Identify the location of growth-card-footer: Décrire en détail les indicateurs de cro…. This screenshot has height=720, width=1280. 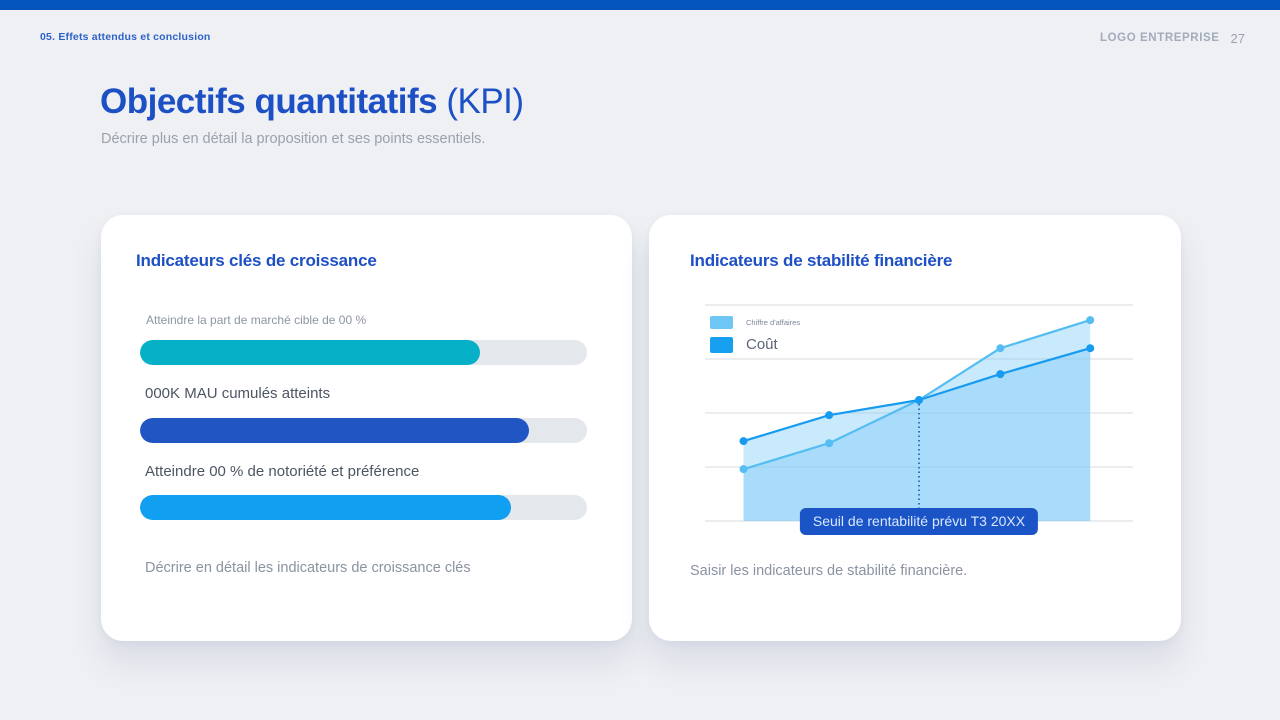
(308, 568).